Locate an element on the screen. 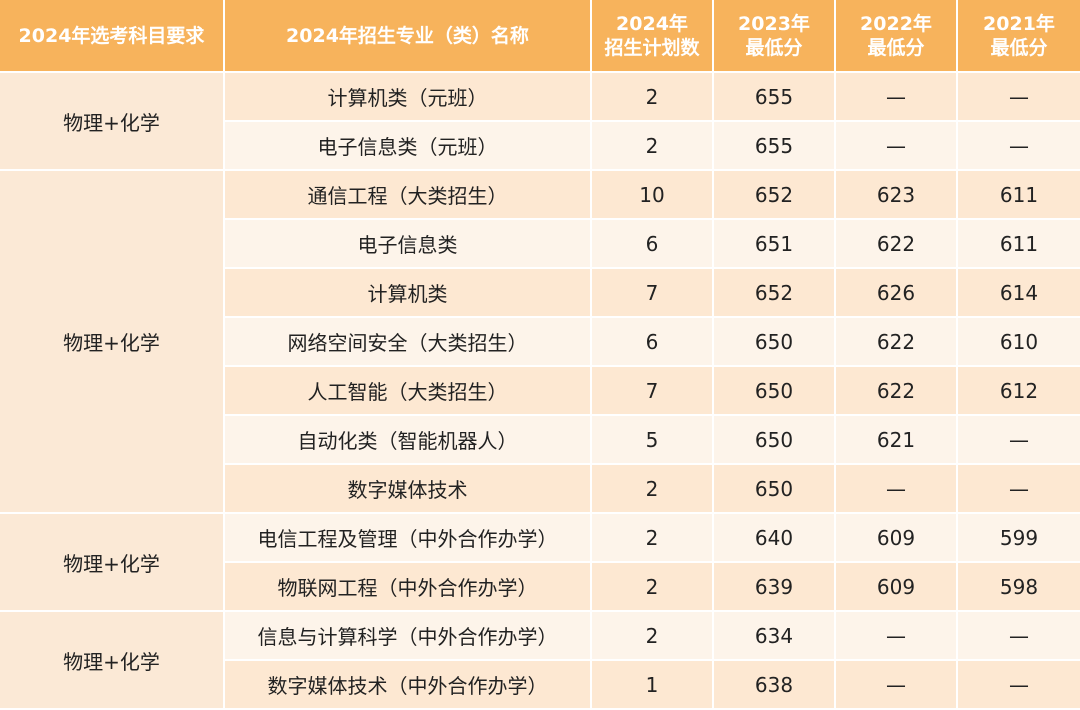 The height and width of the screenshot is (710, 1080). major-name: 通信工程（大类招生） is located at coordinates (408, 195).